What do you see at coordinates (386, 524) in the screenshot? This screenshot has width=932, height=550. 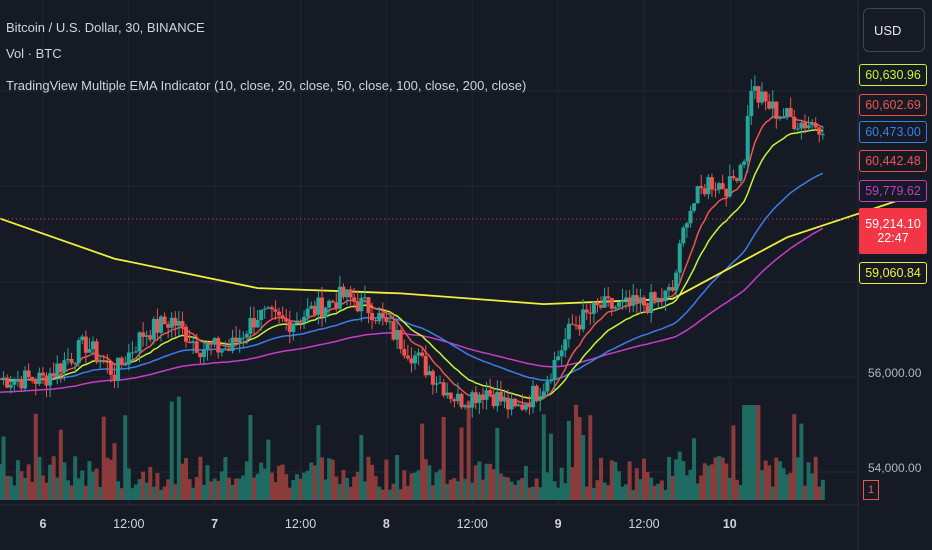 I see `x-axis-label: 8` at bounding box center [386, 524].